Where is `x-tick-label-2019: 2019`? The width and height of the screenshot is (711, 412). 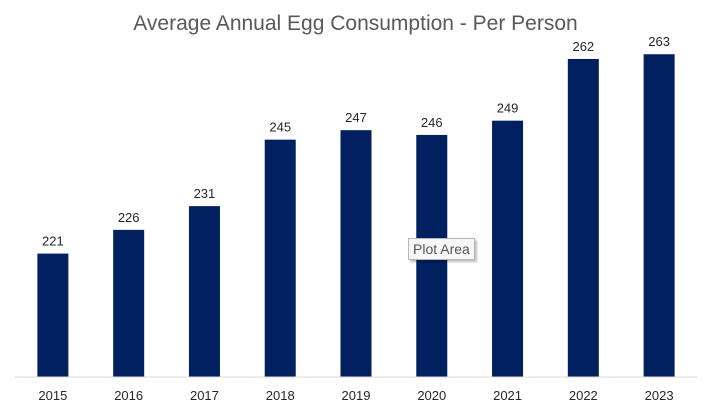 x-tick-label-2019: 2019 is located at coordinates (356, 395).